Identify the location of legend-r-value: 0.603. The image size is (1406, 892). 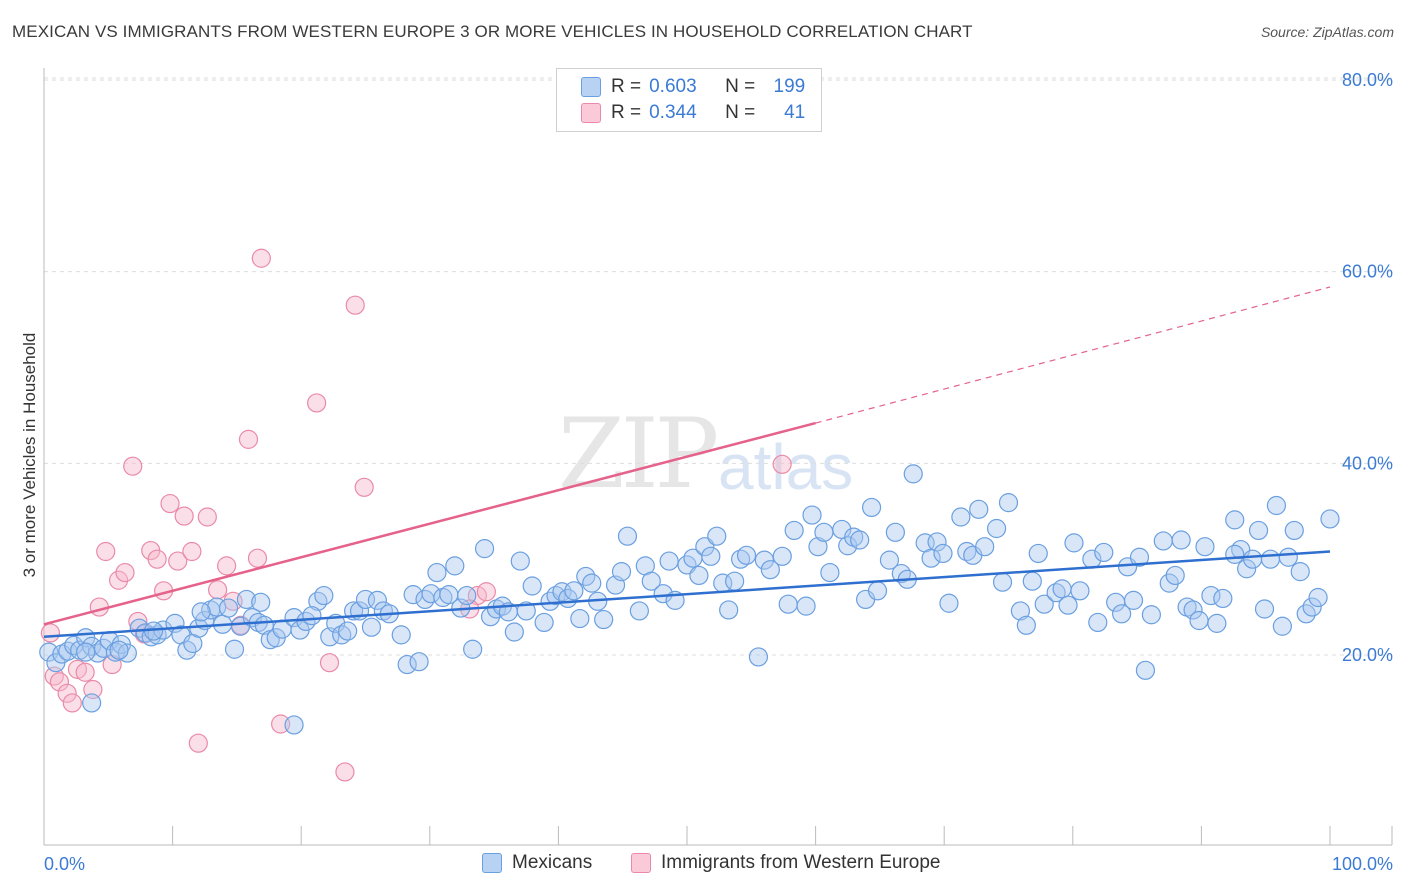
(673, 86).